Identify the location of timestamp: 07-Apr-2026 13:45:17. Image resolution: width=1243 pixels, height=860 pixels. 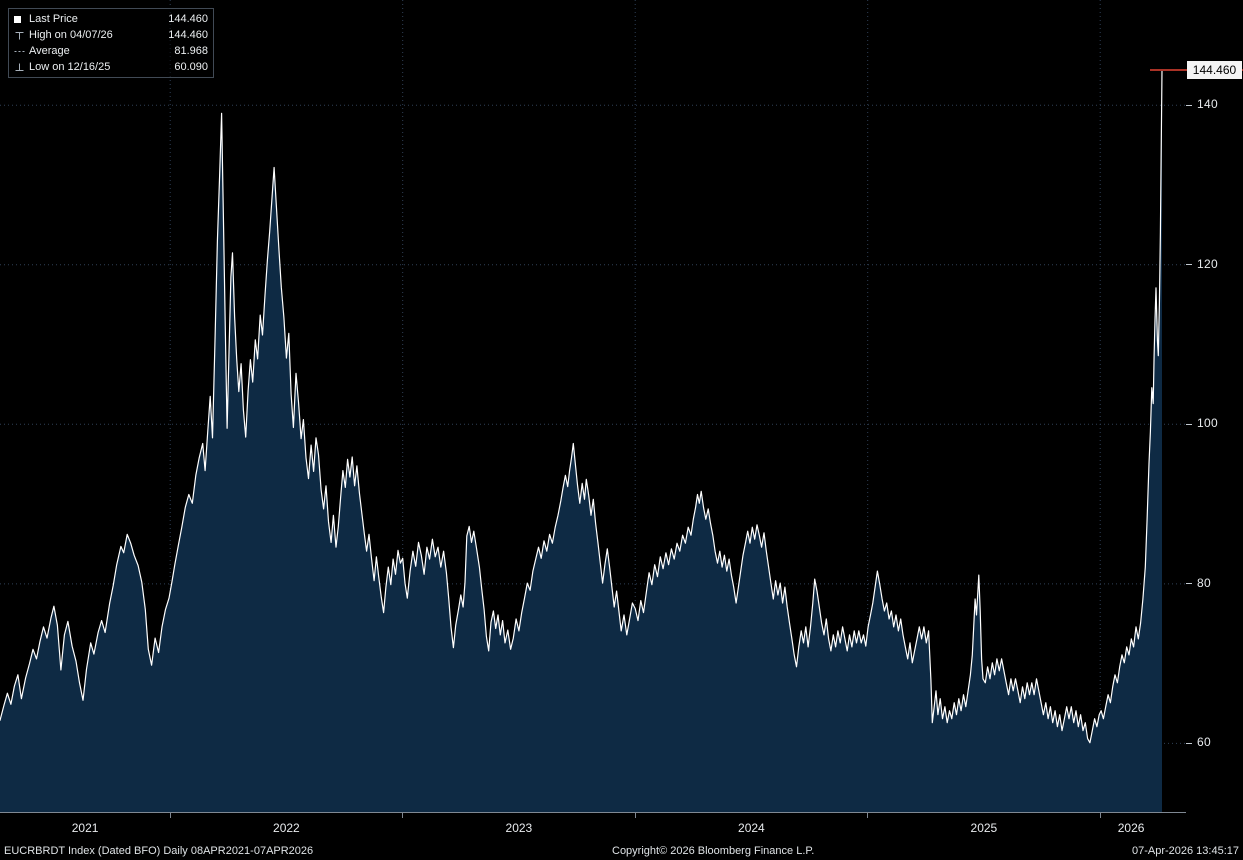
(1185, 851).